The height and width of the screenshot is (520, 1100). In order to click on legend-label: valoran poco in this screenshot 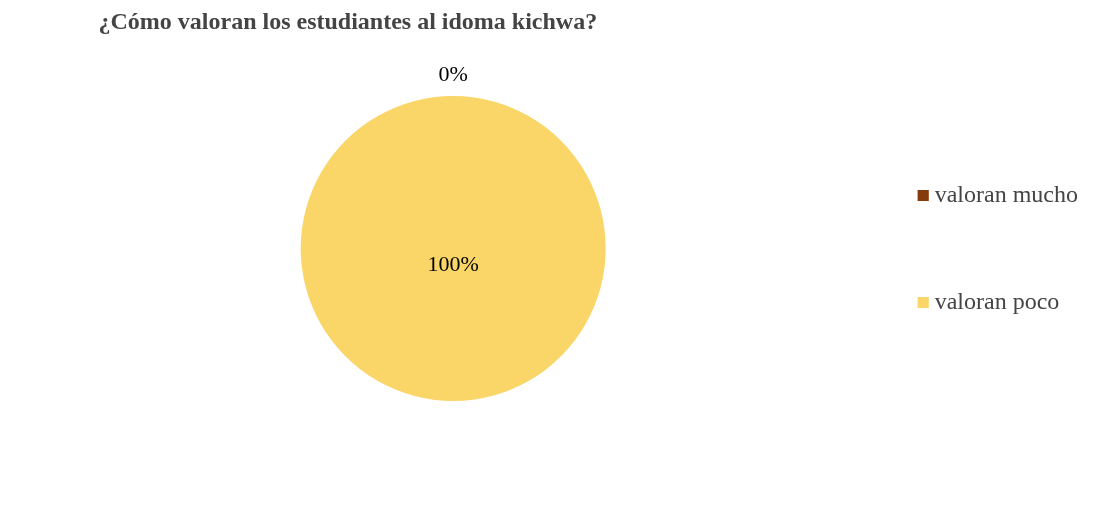, I will do `click(997, 301)`.